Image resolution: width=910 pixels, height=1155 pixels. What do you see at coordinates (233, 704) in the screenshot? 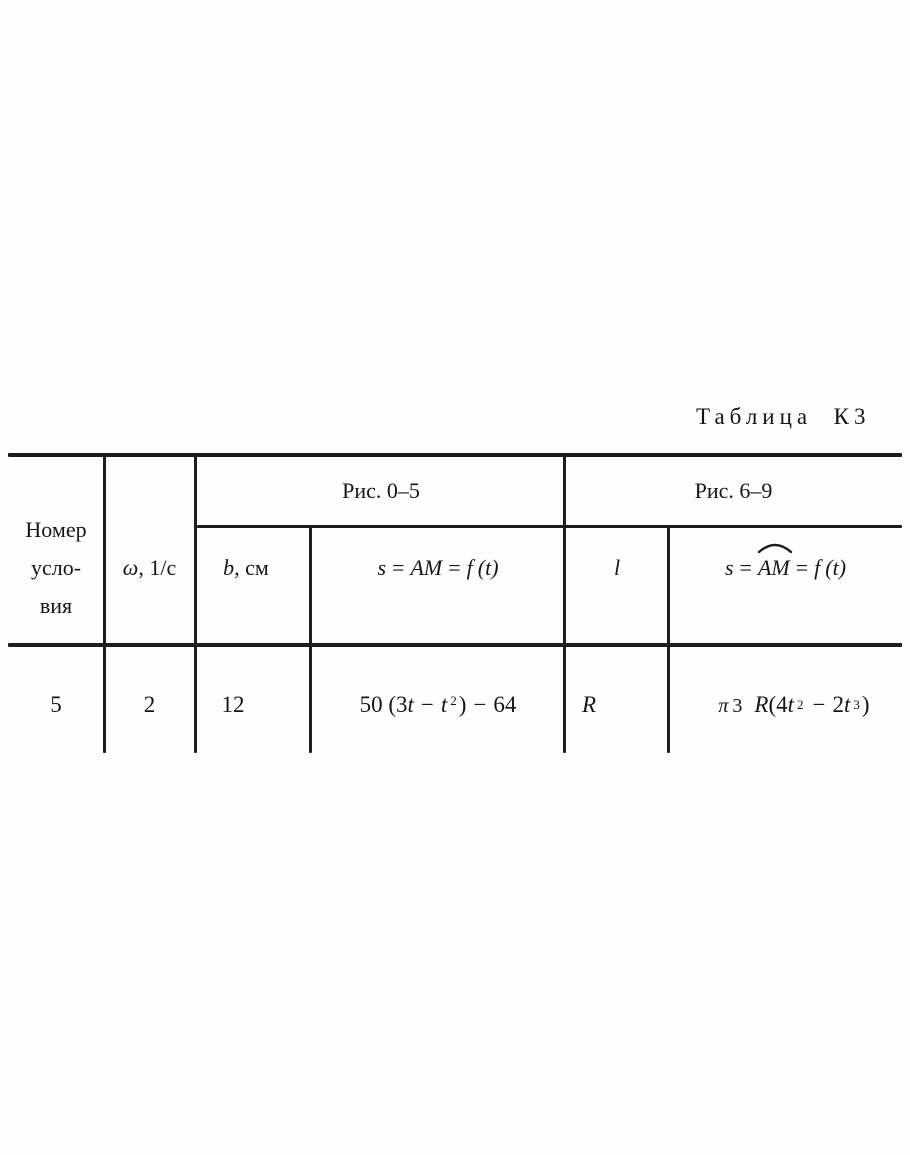
I see `row-cell-b: 12` at bounding box center [233, 704].